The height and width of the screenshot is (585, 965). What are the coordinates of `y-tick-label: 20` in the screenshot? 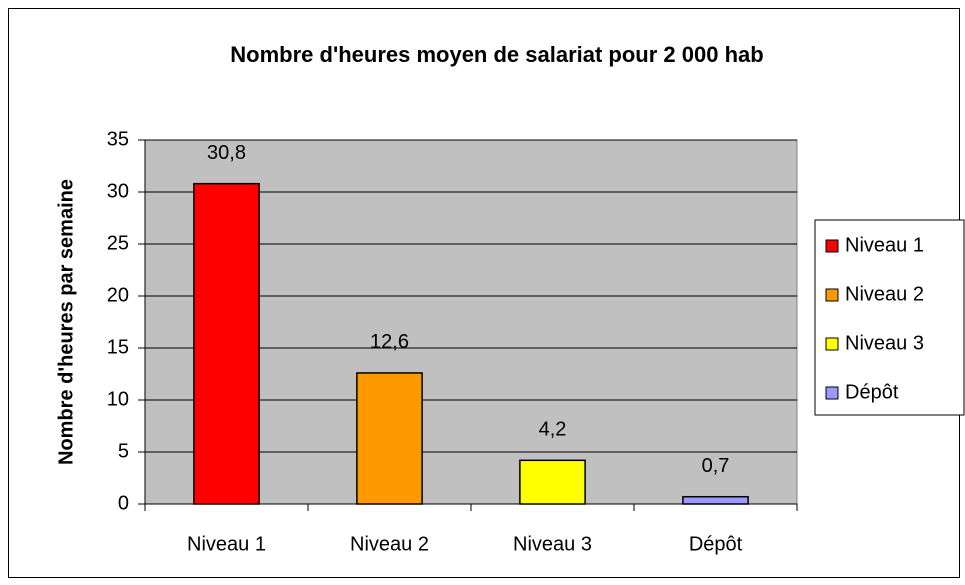 It's located at (118, 295).